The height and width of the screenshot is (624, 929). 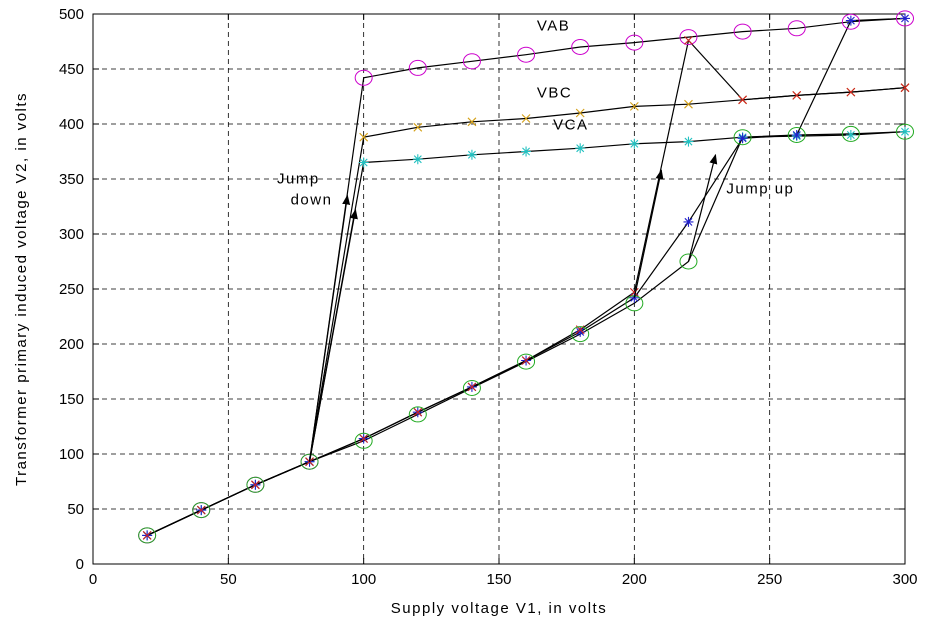 What do you see at coordinates (553, 26) in the screenshot?
I see `annotation-label: VAB` at bounding box center [553, 26].